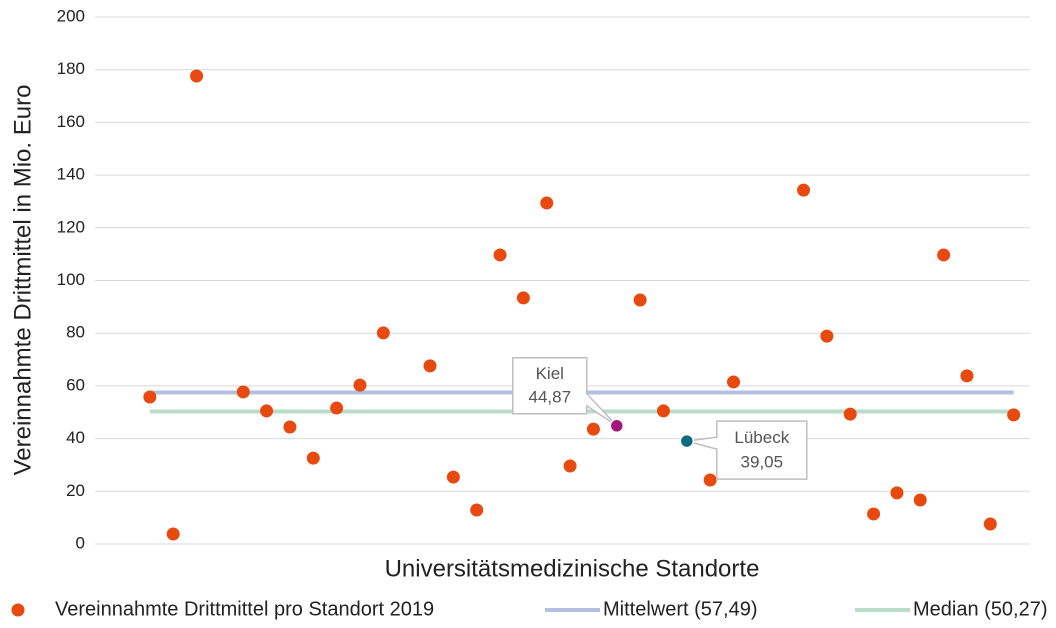  What do you see at coordinates (71, 15) in the screenshot?
I see `y-tick-label: 200` at bounding box center [71, 15].